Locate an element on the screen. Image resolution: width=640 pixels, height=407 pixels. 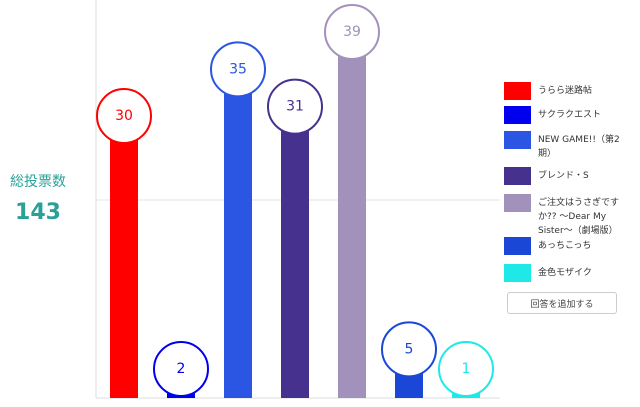
legend-label: ブレンド・S is located at coordinates (563, 176).